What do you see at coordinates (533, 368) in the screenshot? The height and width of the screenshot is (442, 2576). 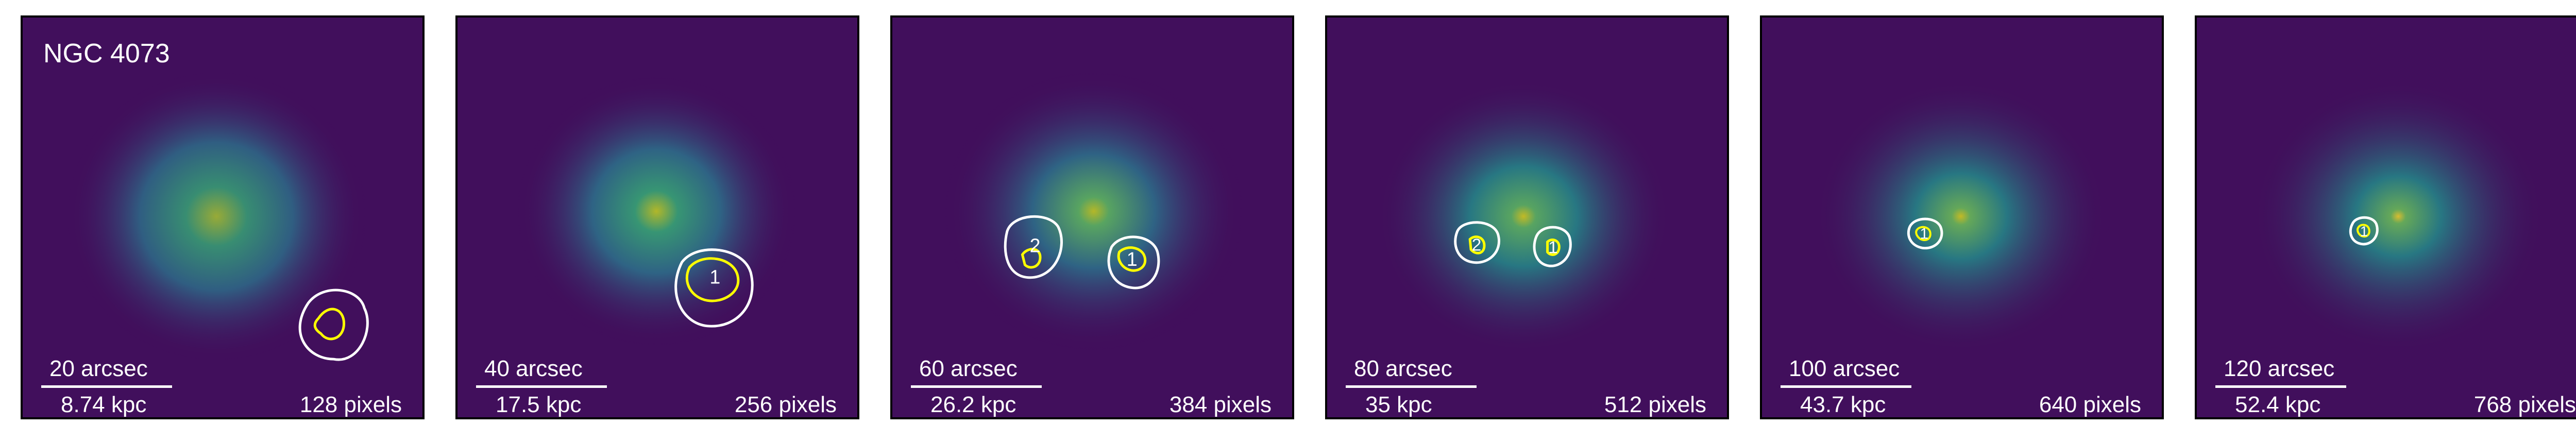 I see `scale-arcsec: 40 arcsec` at bounding box center [533, 368].